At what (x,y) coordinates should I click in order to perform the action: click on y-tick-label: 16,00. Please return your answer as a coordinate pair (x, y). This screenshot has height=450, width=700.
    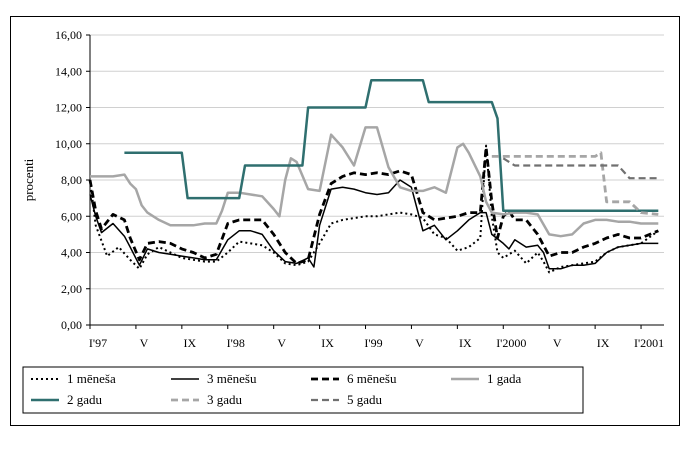
    Looking at the image, I should click on (68, 35).